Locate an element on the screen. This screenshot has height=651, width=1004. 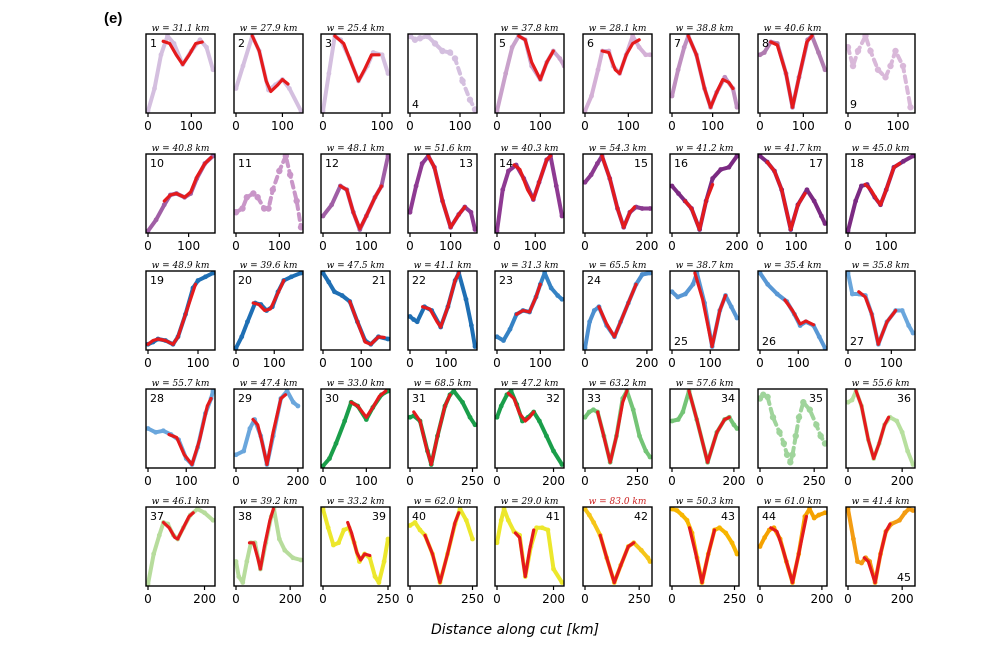
panel-44: w = 61.0 km 44 0 200 is located at coordinates (794, 551).